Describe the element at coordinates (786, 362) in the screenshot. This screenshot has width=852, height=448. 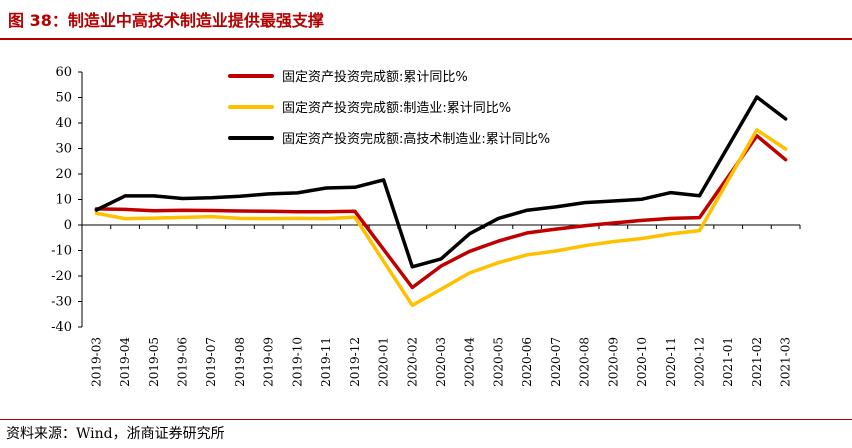
I see `x-tick-label: 2021-03` at that location.